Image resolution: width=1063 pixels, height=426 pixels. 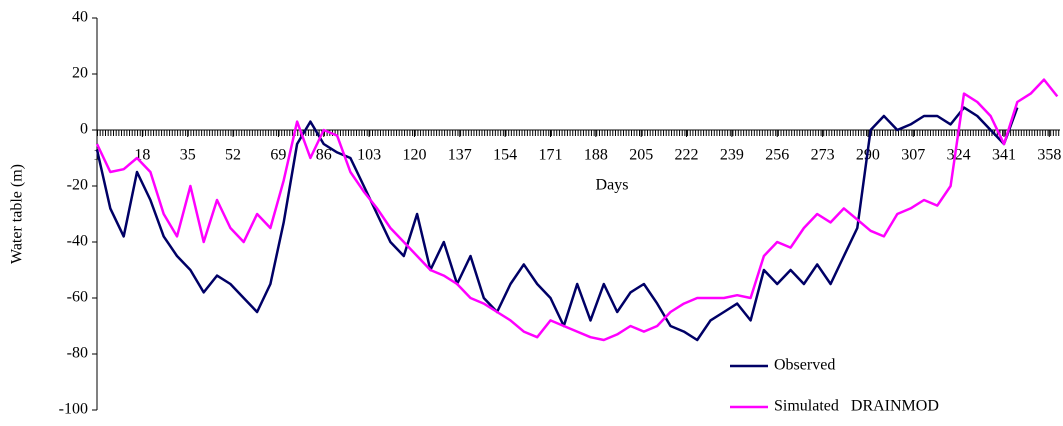 What do you see at coordinates (823, 155) in the screenshot?
I see `x-tick-label: 273` at bounding box center [823, 155].